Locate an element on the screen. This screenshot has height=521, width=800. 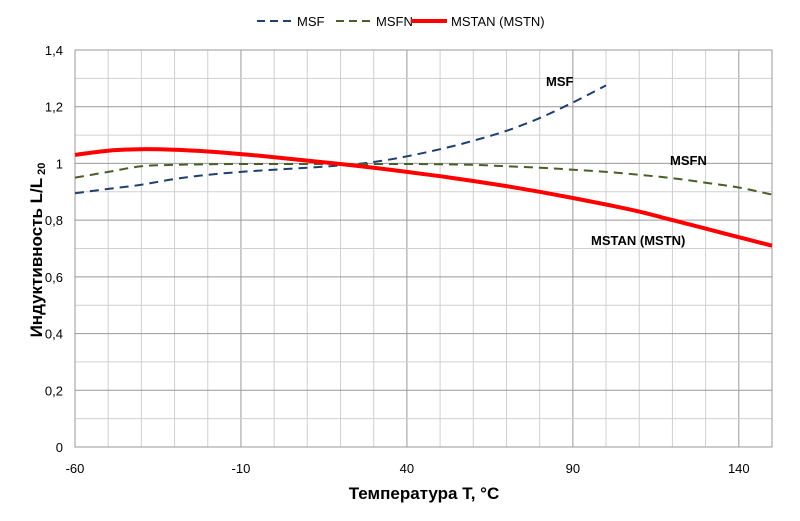
legend-label-mstan: MSTAN (MSTN) is located at coordinates (498, 21).